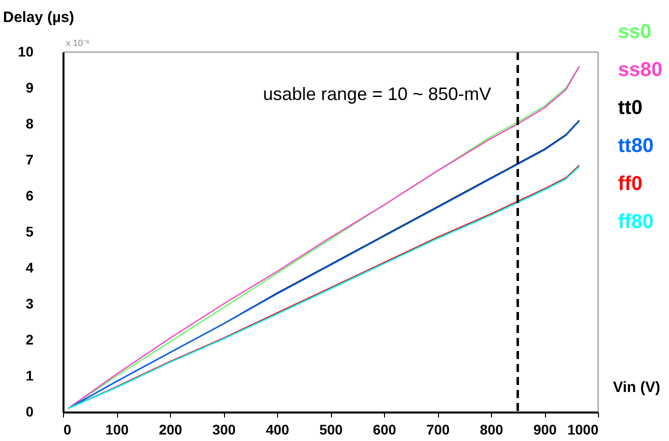  I want to click on x-tick-label: 600, so click(384, 430).